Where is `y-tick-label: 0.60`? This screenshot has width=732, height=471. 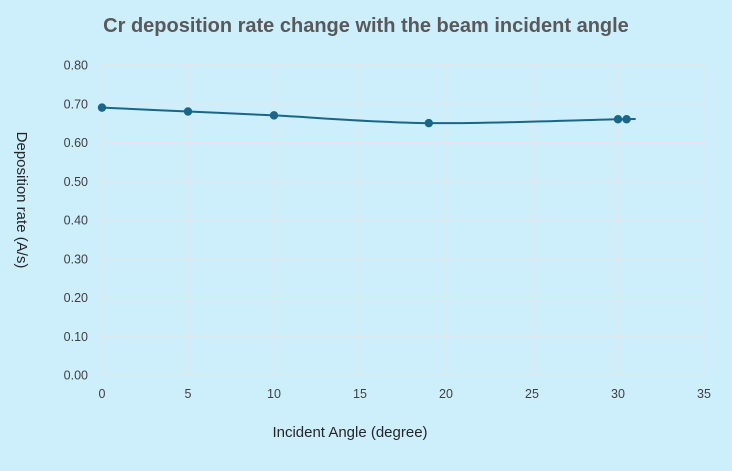 y-tick-label: 0.60 is located at coordinates (76, 143).